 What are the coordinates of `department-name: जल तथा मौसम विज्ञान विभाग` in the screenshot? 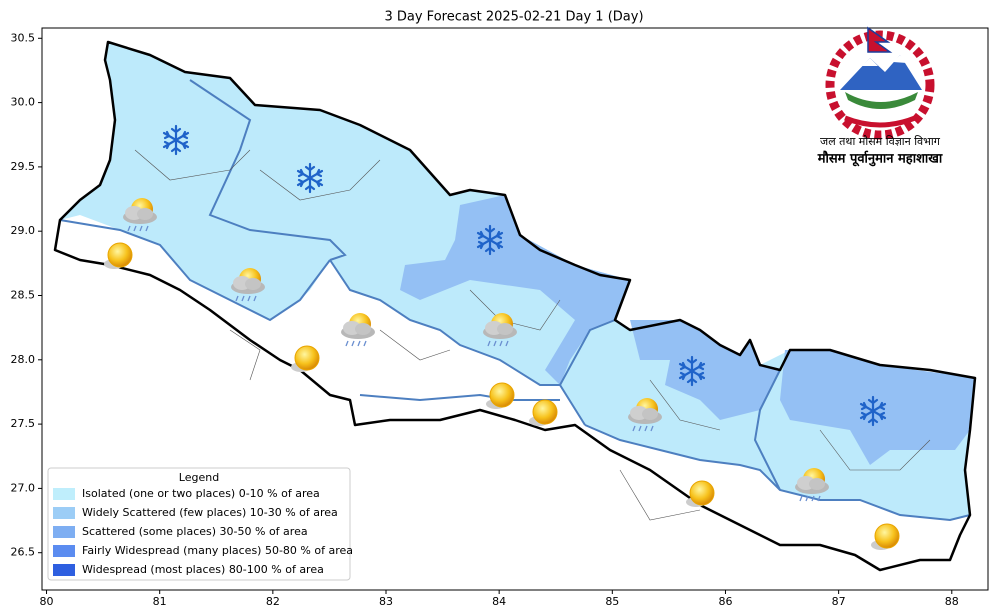 It's located at (880, 141).